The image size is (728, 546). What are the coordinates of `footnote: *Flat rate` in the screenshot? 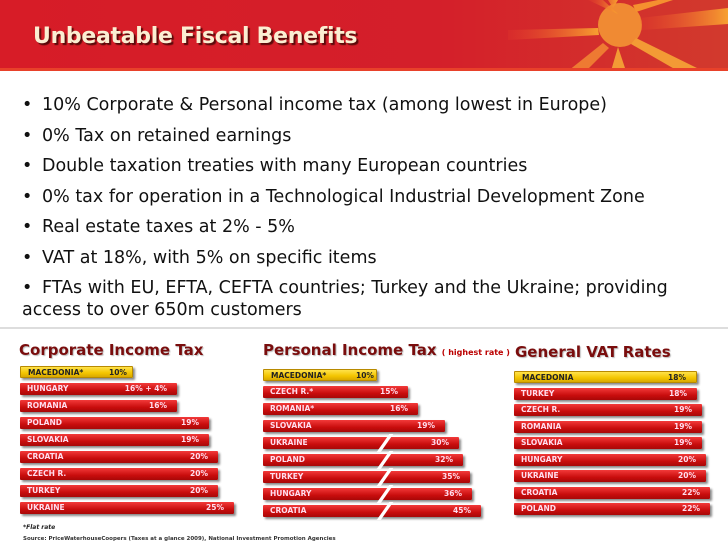 It's located at (39, 527).